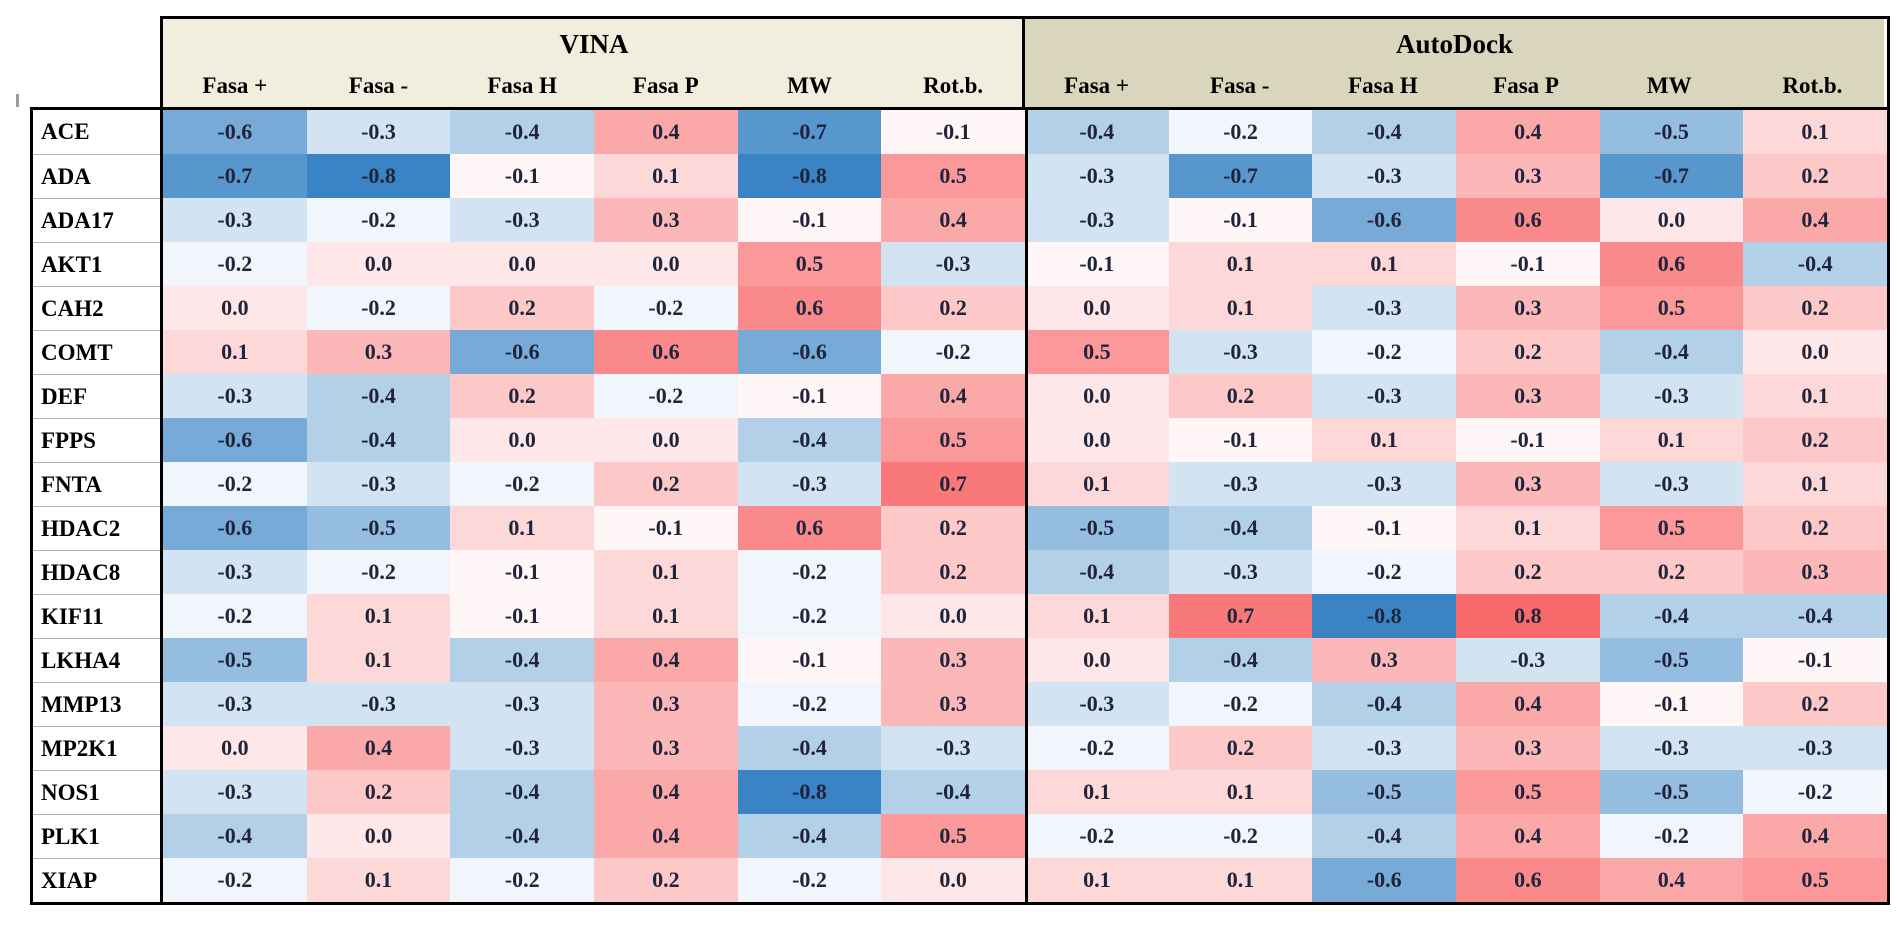  I want to click on metric-label-mw: MW, so click(809, 85).